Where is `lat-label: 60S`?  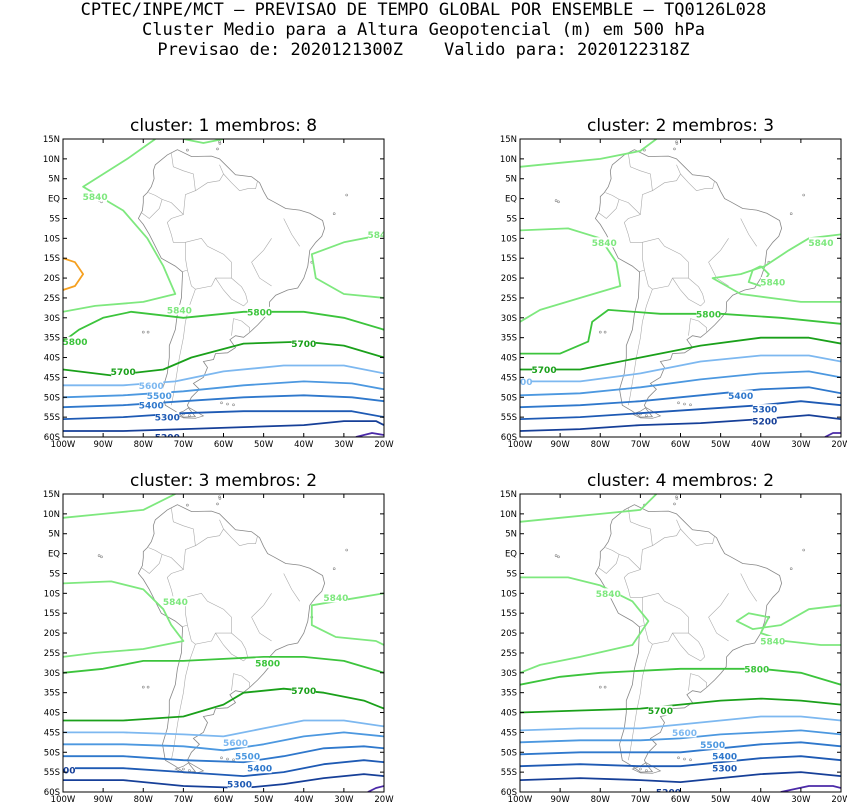 lat-label: 60S is located at coordinates (52, 793).